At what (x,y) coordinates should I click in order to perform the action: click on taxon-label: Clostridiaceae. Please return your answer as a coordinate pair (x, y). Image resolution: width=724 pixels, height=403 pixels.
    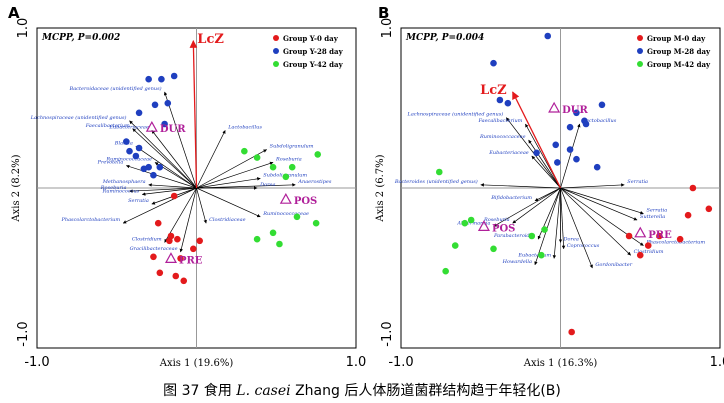
    Looking at the image, I should click on (227, 220).